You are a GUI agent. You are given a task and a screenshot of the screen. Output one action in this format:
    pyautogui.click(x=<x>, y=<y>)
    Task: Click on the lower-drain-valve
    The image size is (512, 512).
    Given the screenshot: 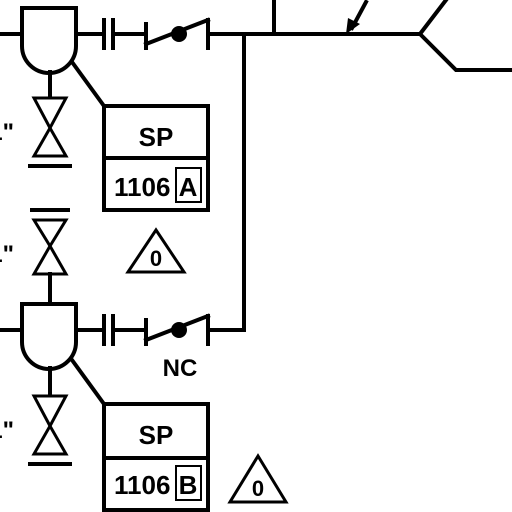 What is the action you would take?
    pyautogui.click(x=50, y=430)
    